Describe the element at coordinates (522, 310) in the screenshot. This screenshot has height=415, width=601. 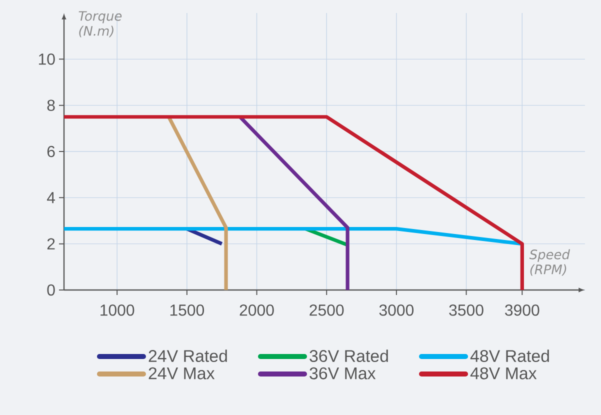
I see `x-tick-label: 3900` at that location.